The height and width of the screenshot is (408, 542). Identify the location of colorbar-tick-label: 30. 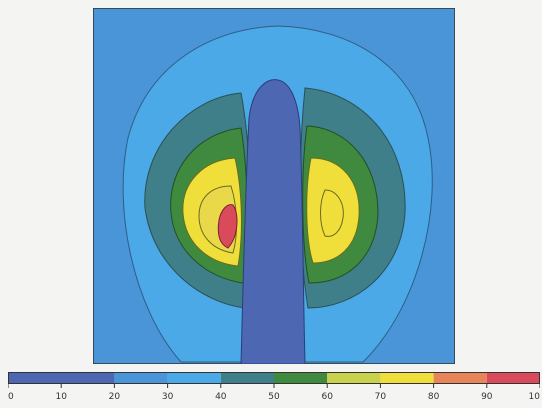
(168, 397).